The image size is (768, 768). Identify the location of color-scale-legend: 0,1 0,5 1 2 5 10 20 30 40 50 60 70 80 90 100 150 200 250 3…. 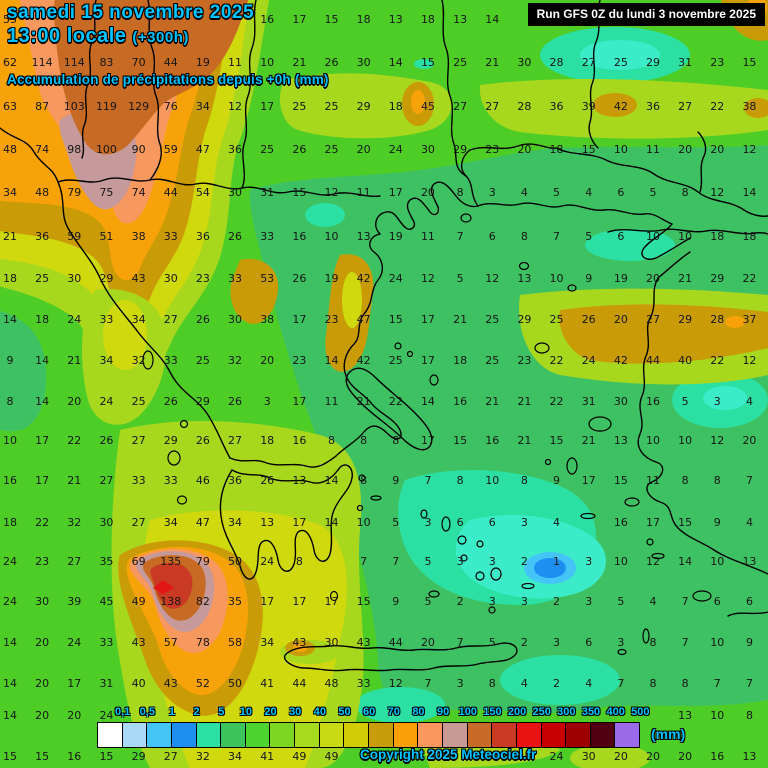
(397, 729).